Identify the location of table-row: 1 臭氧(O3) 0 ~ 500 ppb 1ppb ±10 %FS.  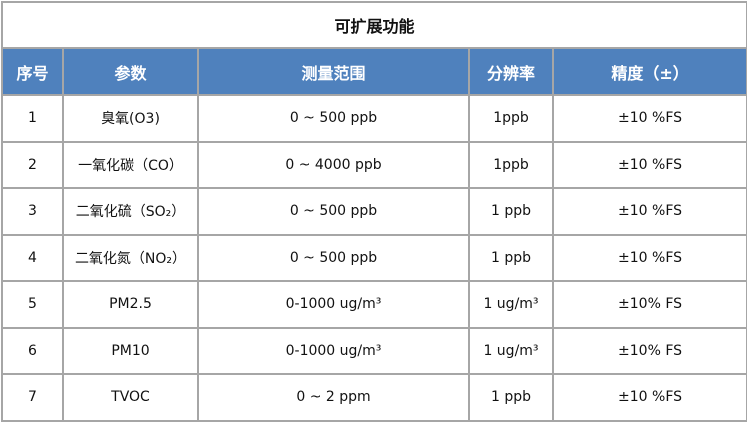
(374, 118).